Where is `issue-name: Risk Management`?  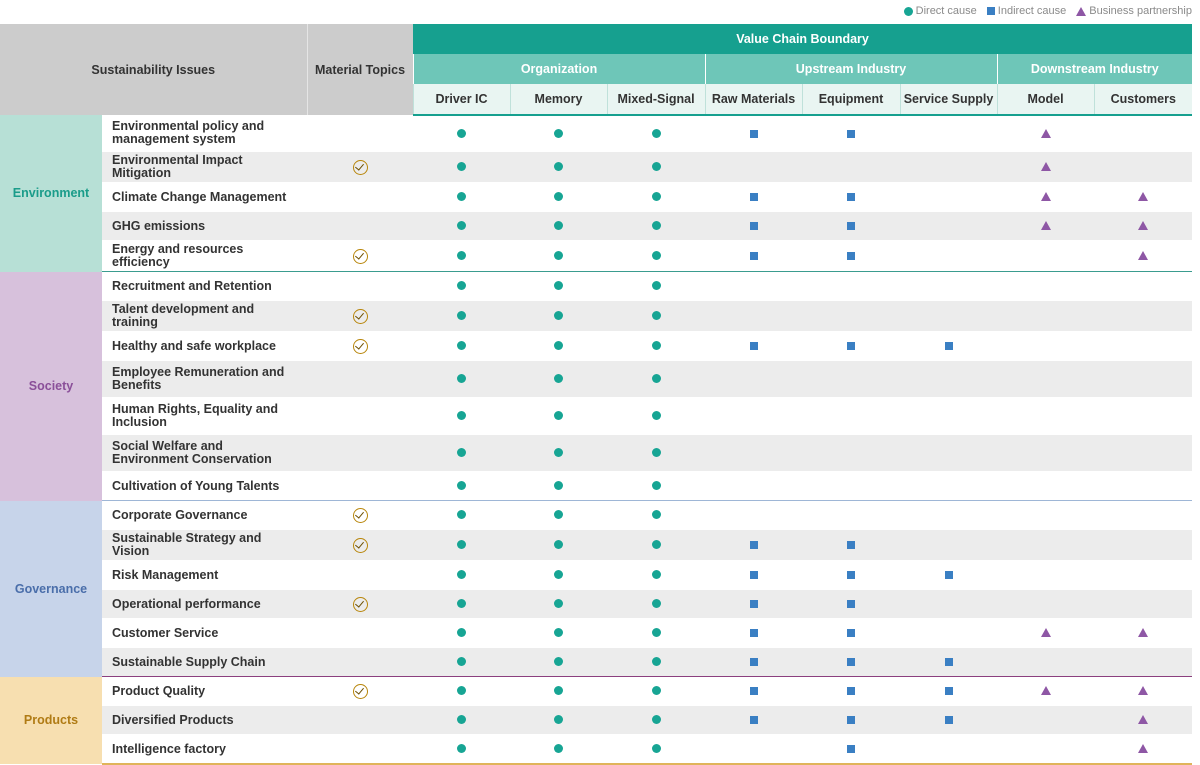
issue-name: Risk Management is located at coordinates (205, 575).